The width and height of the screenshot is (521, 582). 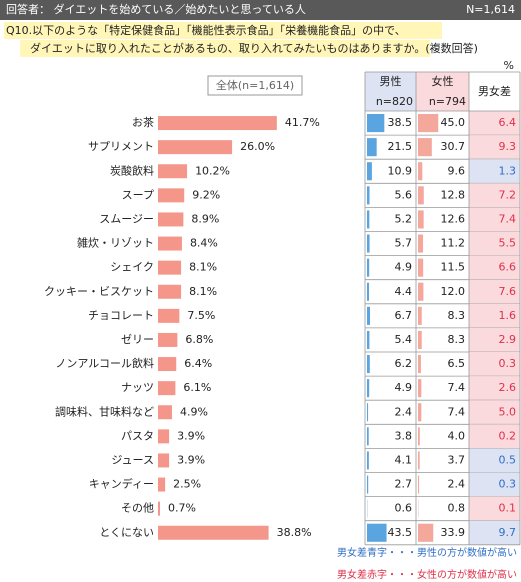 What do you see at coordinates (121, 146) in the screenshot?
I see `category-label: サプリメント` at bounding box center [121, 146].